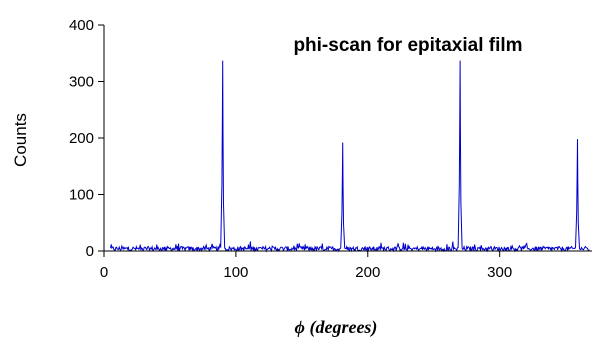  I want to click on x-tick-label: 300, so click(499, 272).